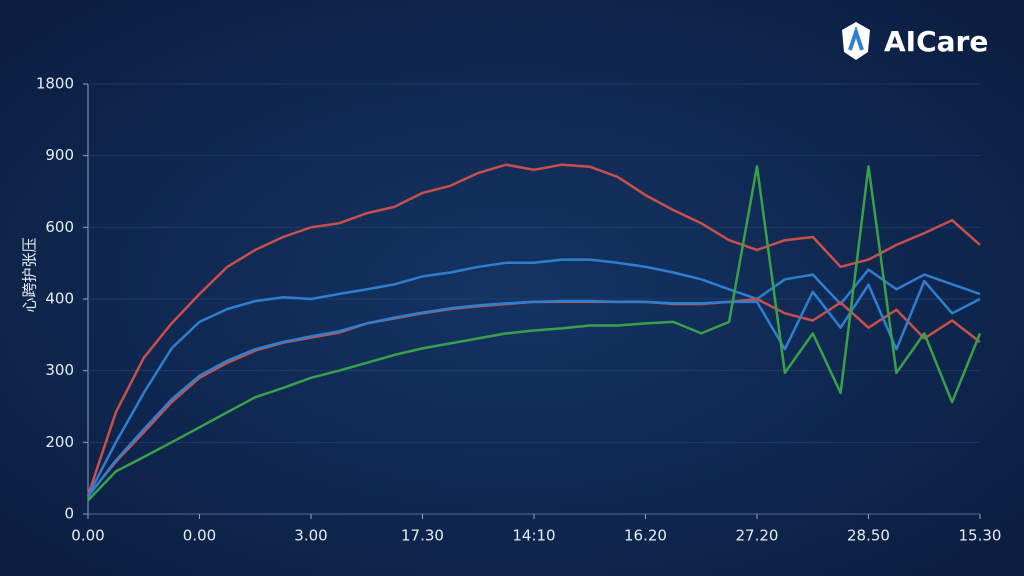 Image resolution: width=1024 pixels, height=576 pixels. What do you see at coordinates (645, 536) in the screenshot?
I see `x-tick-label: 16.20` at bounding box center [645, 536].